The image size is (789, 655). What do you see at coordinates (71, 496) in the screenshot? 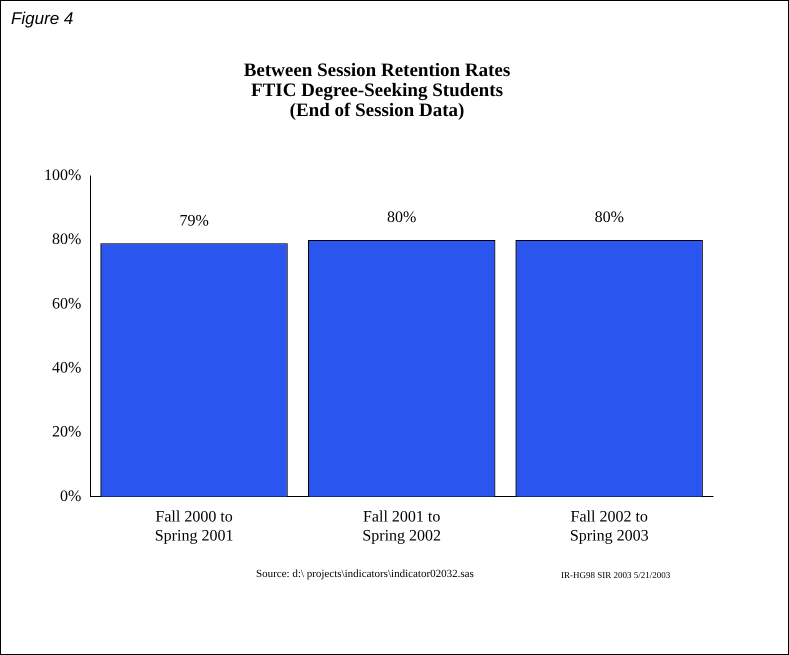
I see `y-tick-label: 0%` at bounding box center [71, 496].